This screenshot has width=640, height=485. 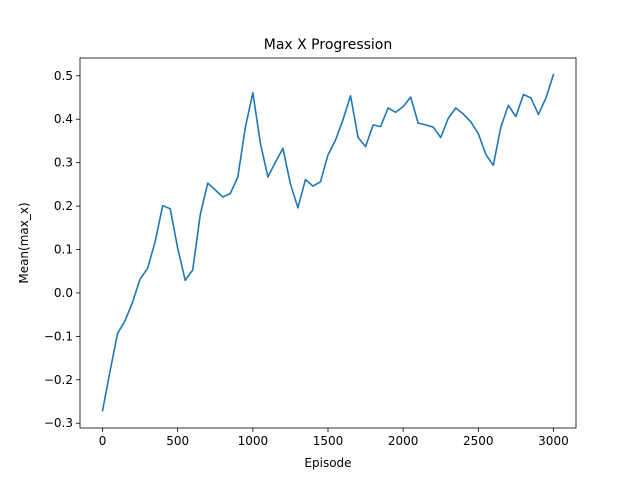 What do you see at coordinates (63, 119) in the screenshot?
I see `y-tick-label: 0.4` at bounding box center [63, 119].